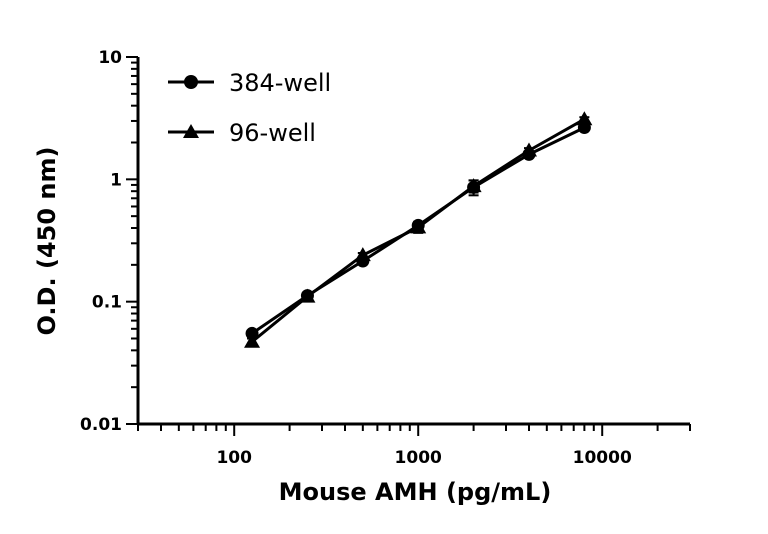 The width and height of the screenshot is (768, 534). I want to click on y-tick-label: 0.1, so click(107, 303).